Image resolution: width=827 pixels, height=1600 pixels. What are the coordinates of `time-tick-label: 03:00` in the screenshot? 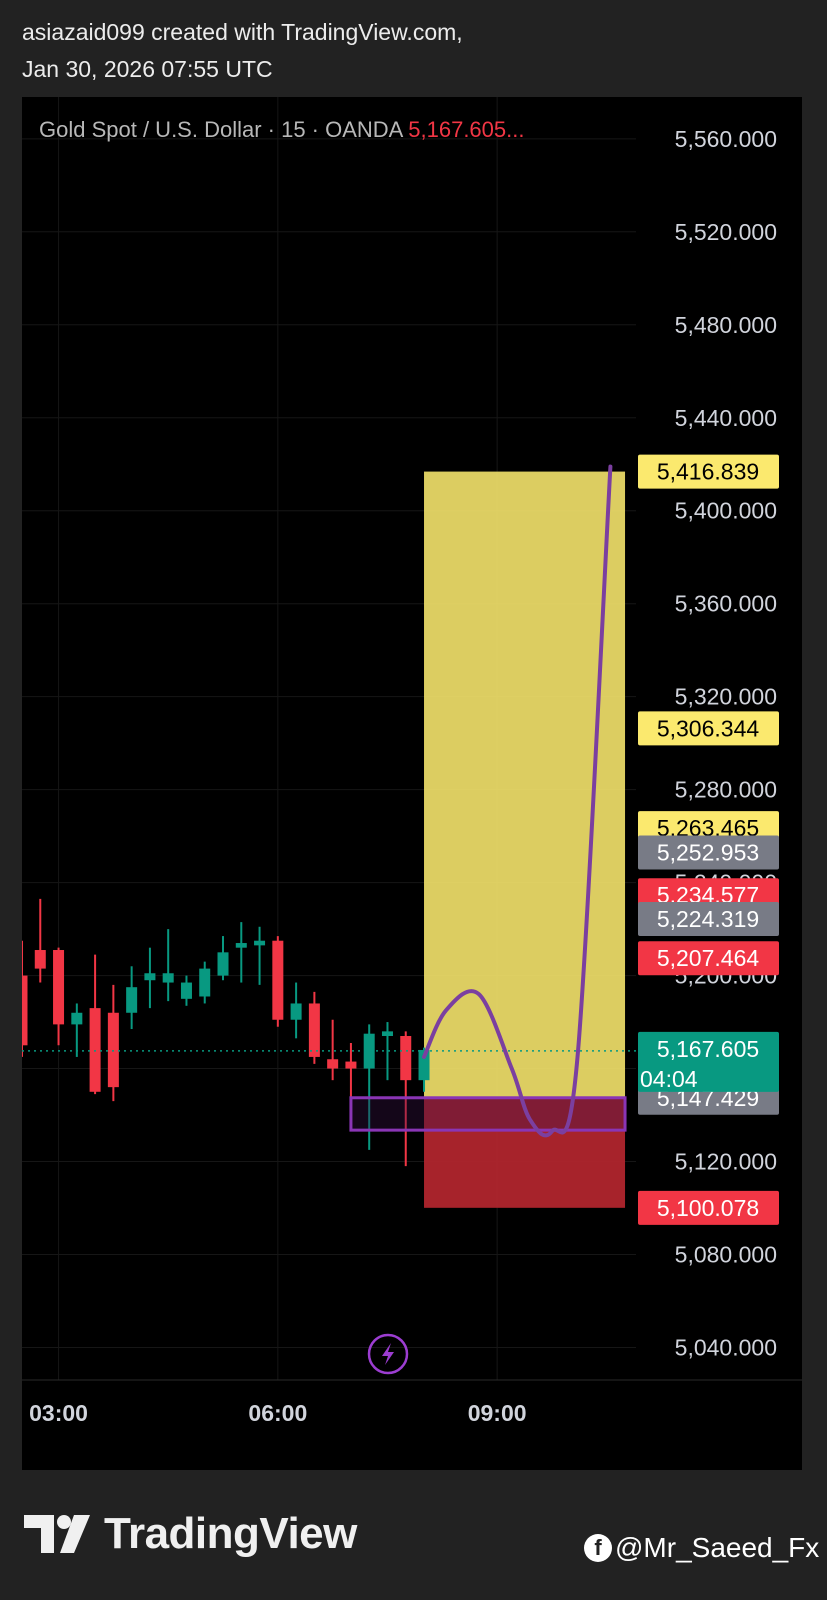 It's located at (58, 1413).